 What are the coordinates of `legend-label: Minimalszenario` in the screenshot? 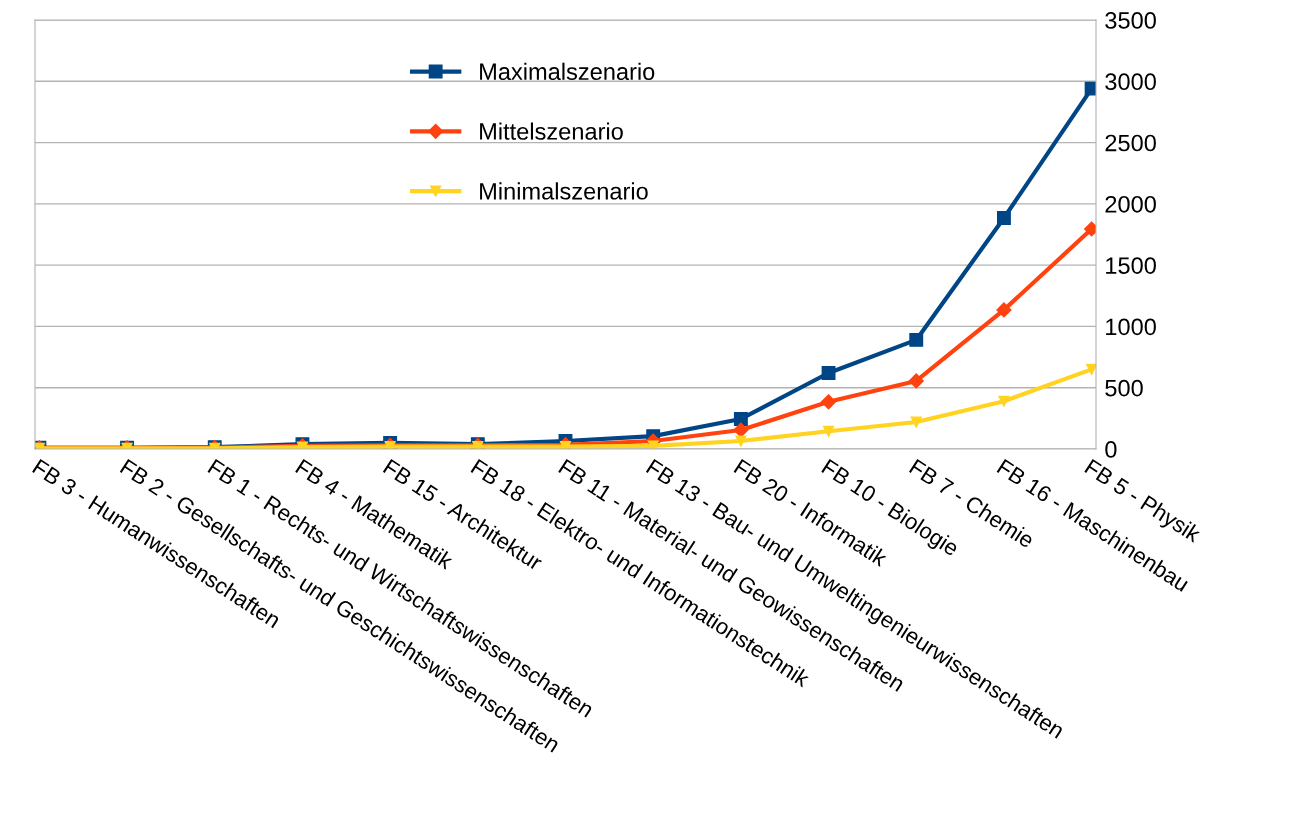 It's located at (564, 191).